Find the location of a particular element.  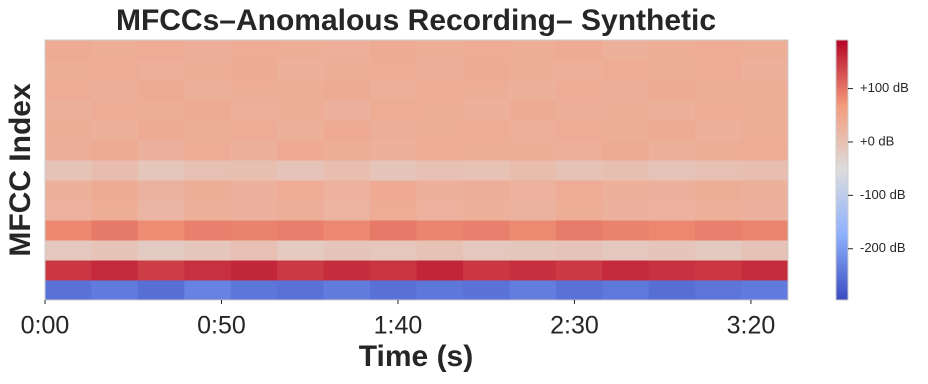

chart-title: MFCCs–Anomalous Recording– Synthetic is located at coordinates (416, 20).